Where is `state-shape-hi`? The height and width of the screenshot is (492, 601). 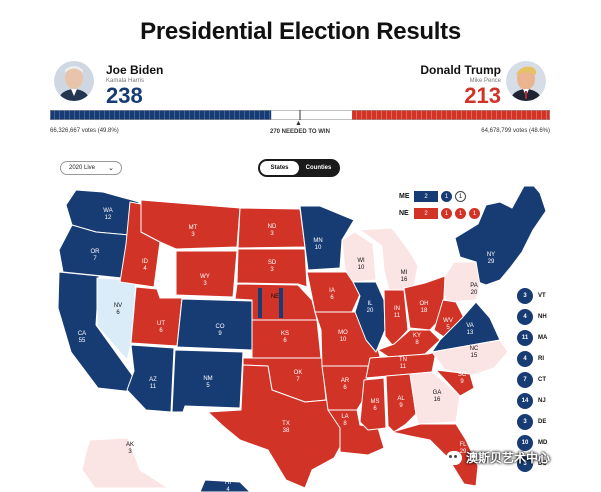 state-shape-hi is located at coordinates (225, 485).